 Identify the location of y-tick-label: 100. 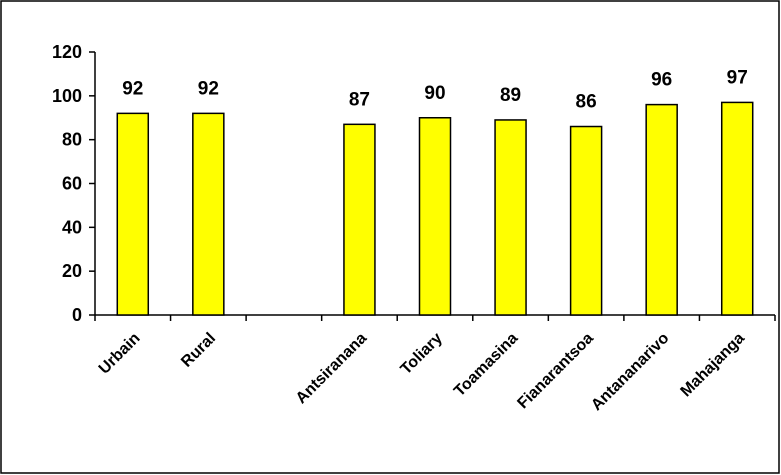
(67, 96).